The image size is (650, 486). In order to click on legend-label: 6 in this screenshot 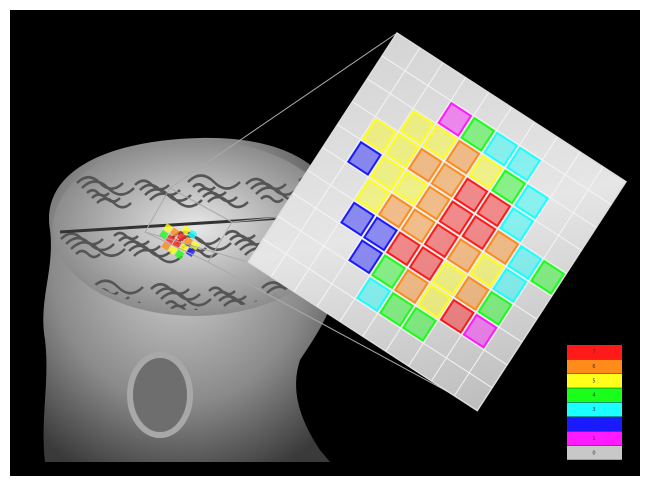, I will do `click(593, 367)`.